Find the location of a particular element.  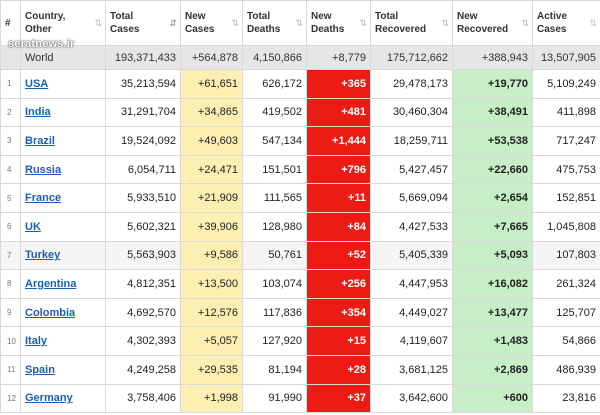

total-recovered-cell: 18,259,711 is located at coordinates (411, 141).